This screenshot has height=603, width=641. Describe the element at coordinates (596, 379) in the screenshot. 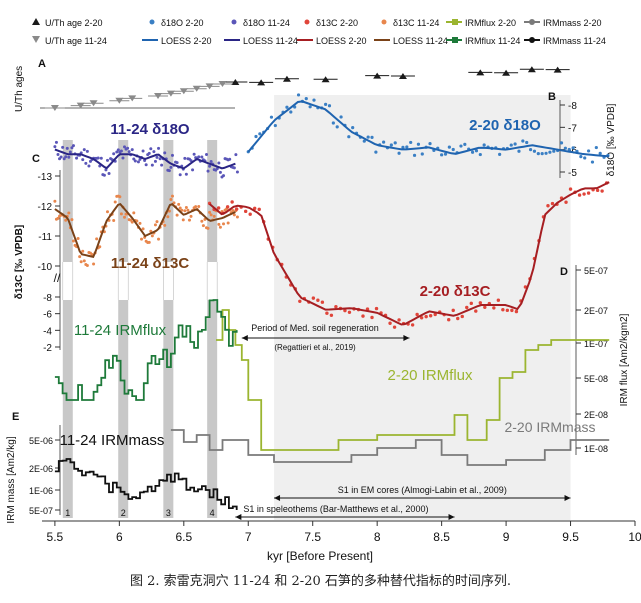

I see `panel-d-tick-label: 5E-08` at that location.